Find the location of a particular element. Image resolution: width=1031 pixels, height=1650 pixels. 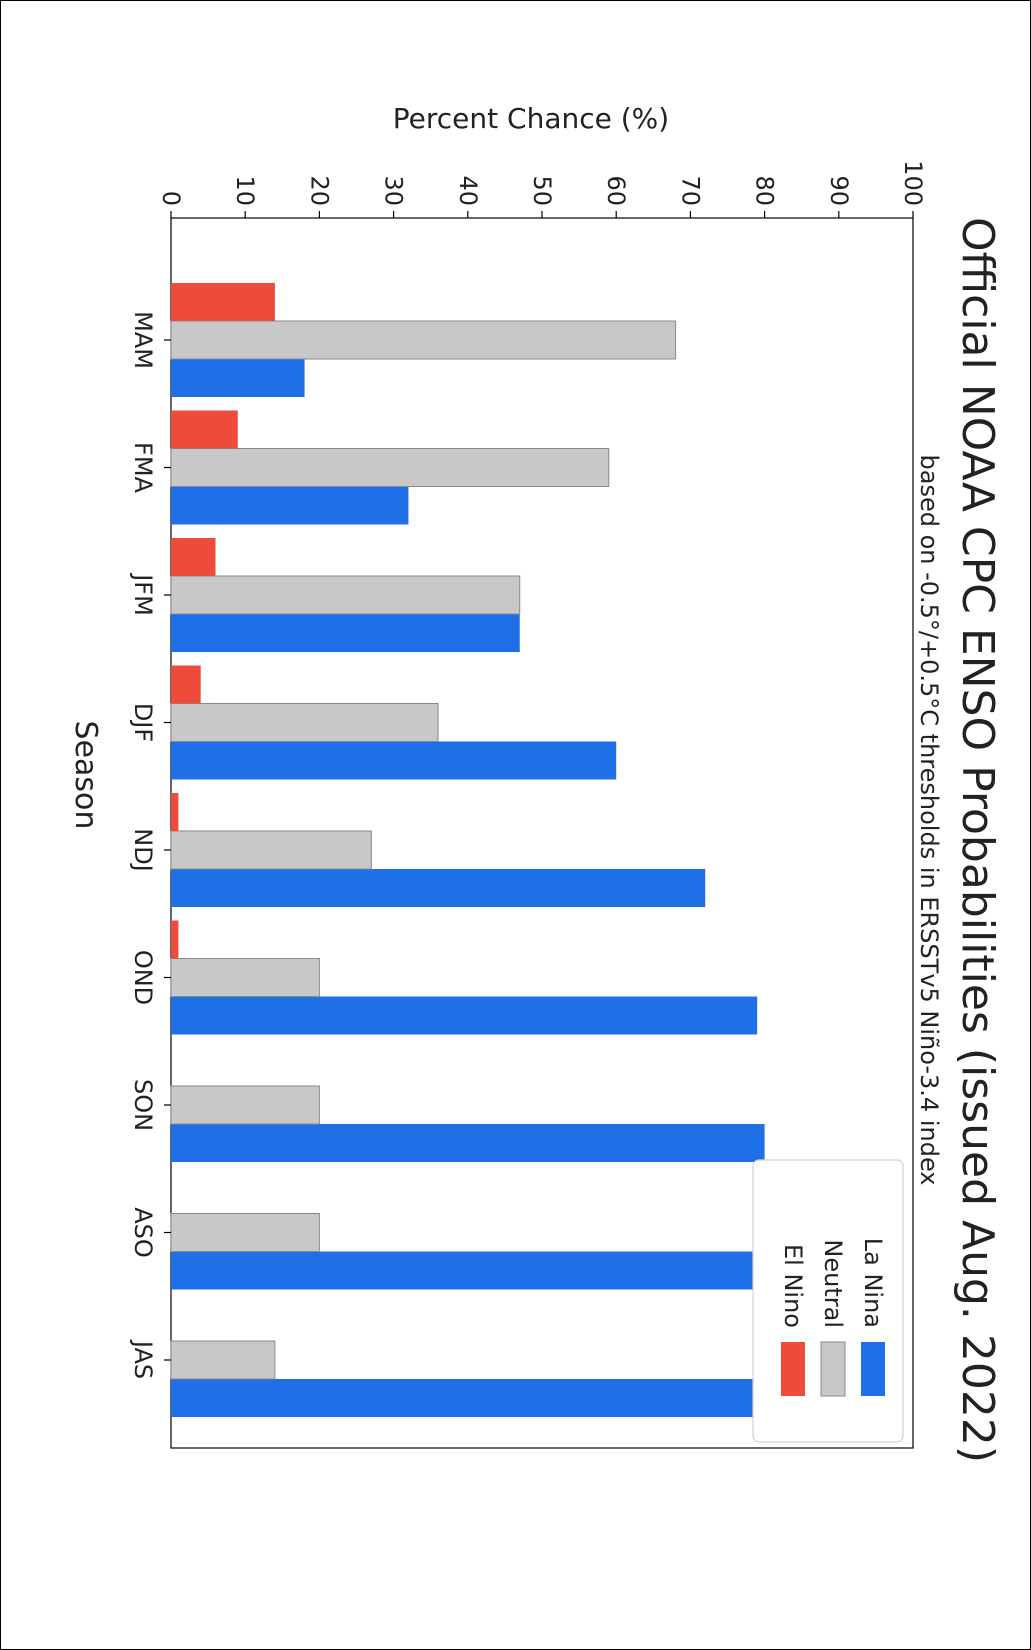

y-axis-ticks: 0 10 20 30 40 50 60 70 80 90 100 is located at coordinates (542, 189).